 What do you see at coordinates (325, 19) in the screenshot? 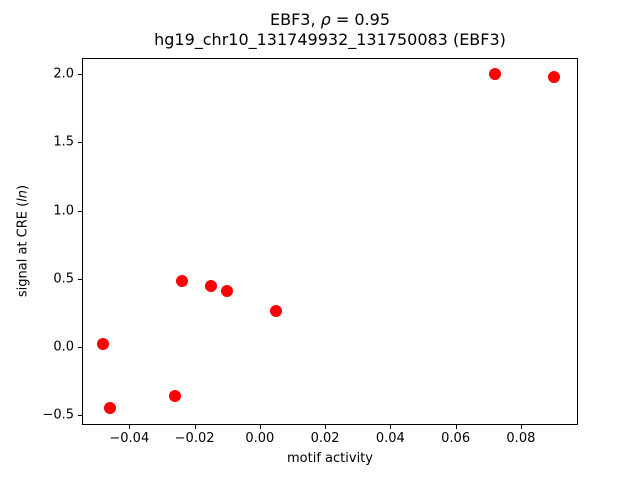
I see `rho-symbol: ρ` at bounding box center [325, 19].